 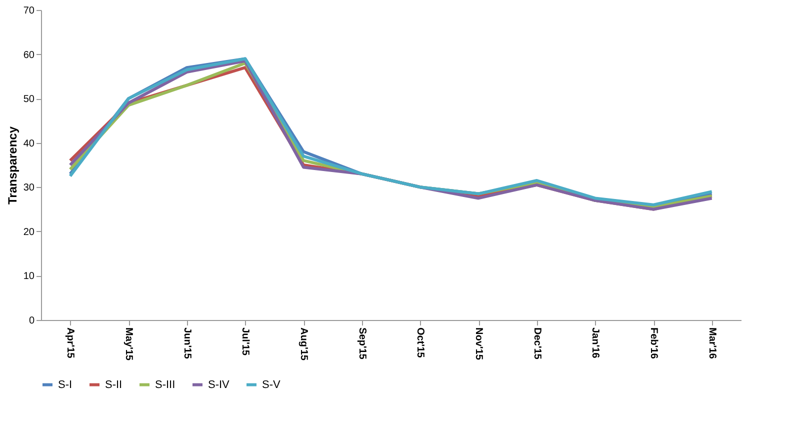 I want to click on x-tick-label: May'15, so click(x=128, y=344).